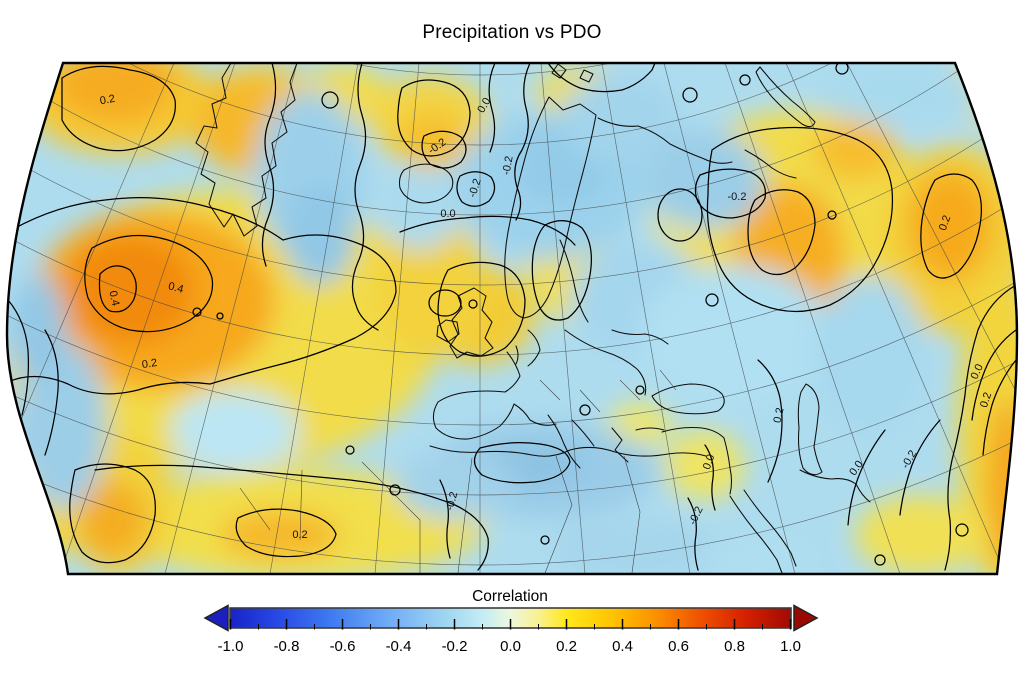 This screenshot has width=1024, height=688. Describe the element at coordinates (512, 32) in the screenshot. I see `page-title: Precipitation vs PDO` at that location.